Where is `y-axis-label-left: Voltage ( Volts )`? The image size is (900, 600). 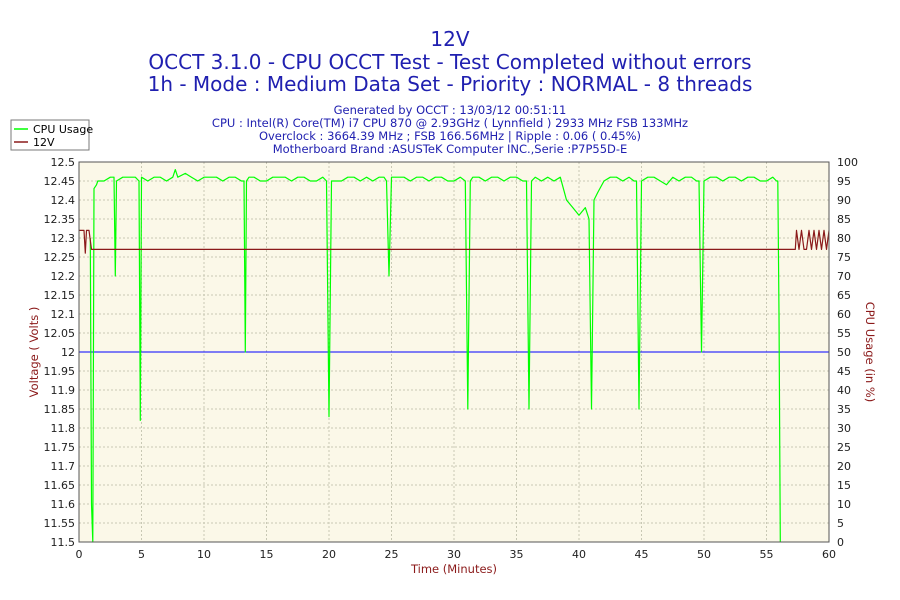
y-axis-label-left: Voltage ( Volts ) is located at coordinates (34, 352).